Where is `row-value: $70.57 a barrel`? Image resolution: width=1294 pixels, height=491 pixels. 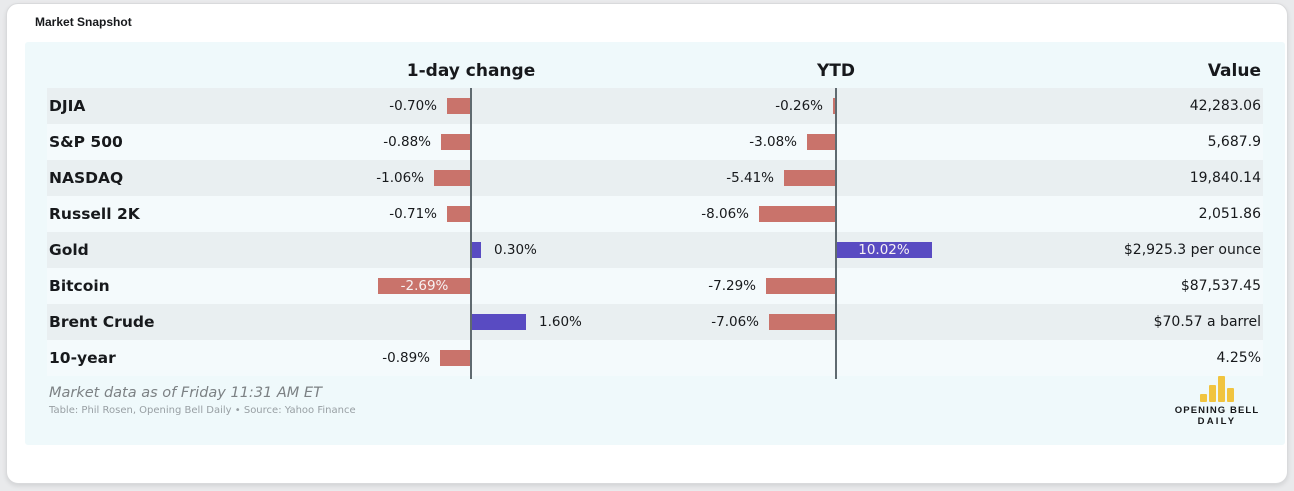
row-value: $70.57 a barrel is located at coordinates (1207, 322).